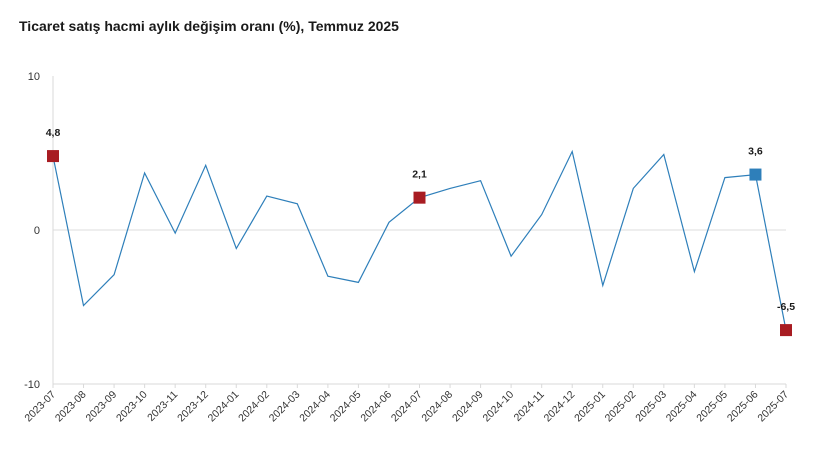  What do you see at coordinates (468, 407) in the screenshot?
I see `x-tick-label: 2024-09` at bounding box center [468, 407].